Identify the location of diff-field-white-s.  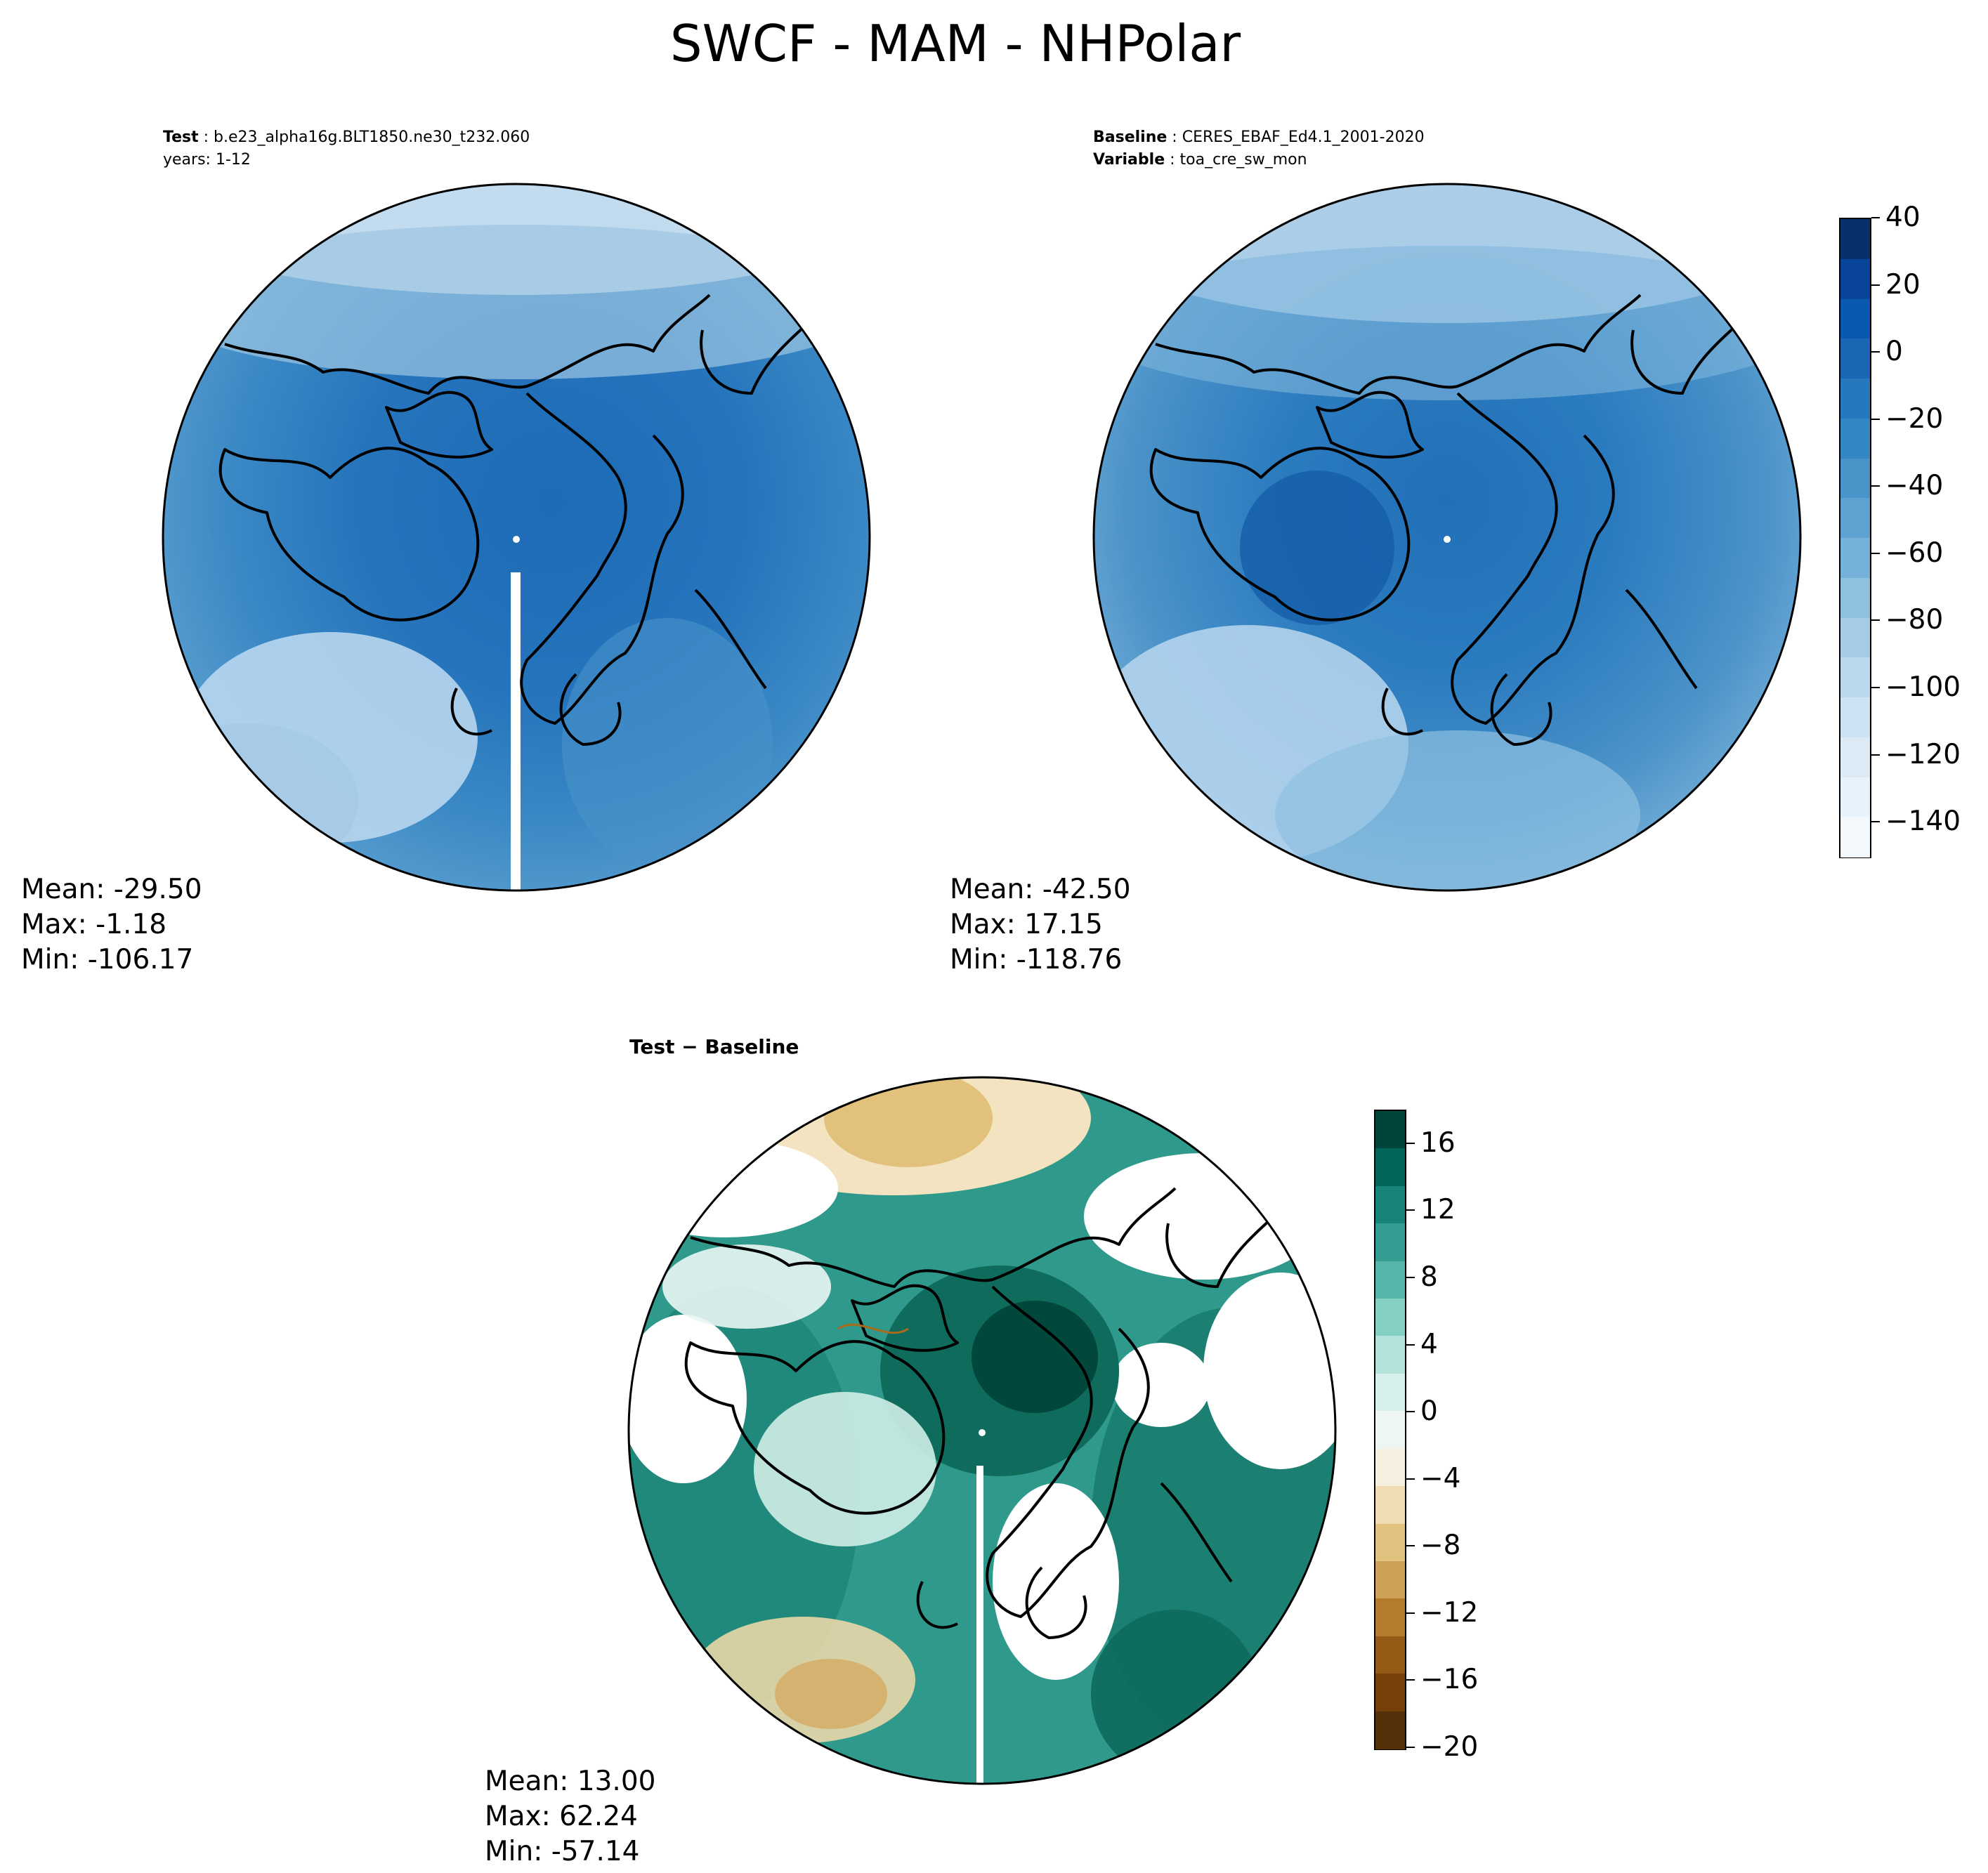
(1056, 1581).